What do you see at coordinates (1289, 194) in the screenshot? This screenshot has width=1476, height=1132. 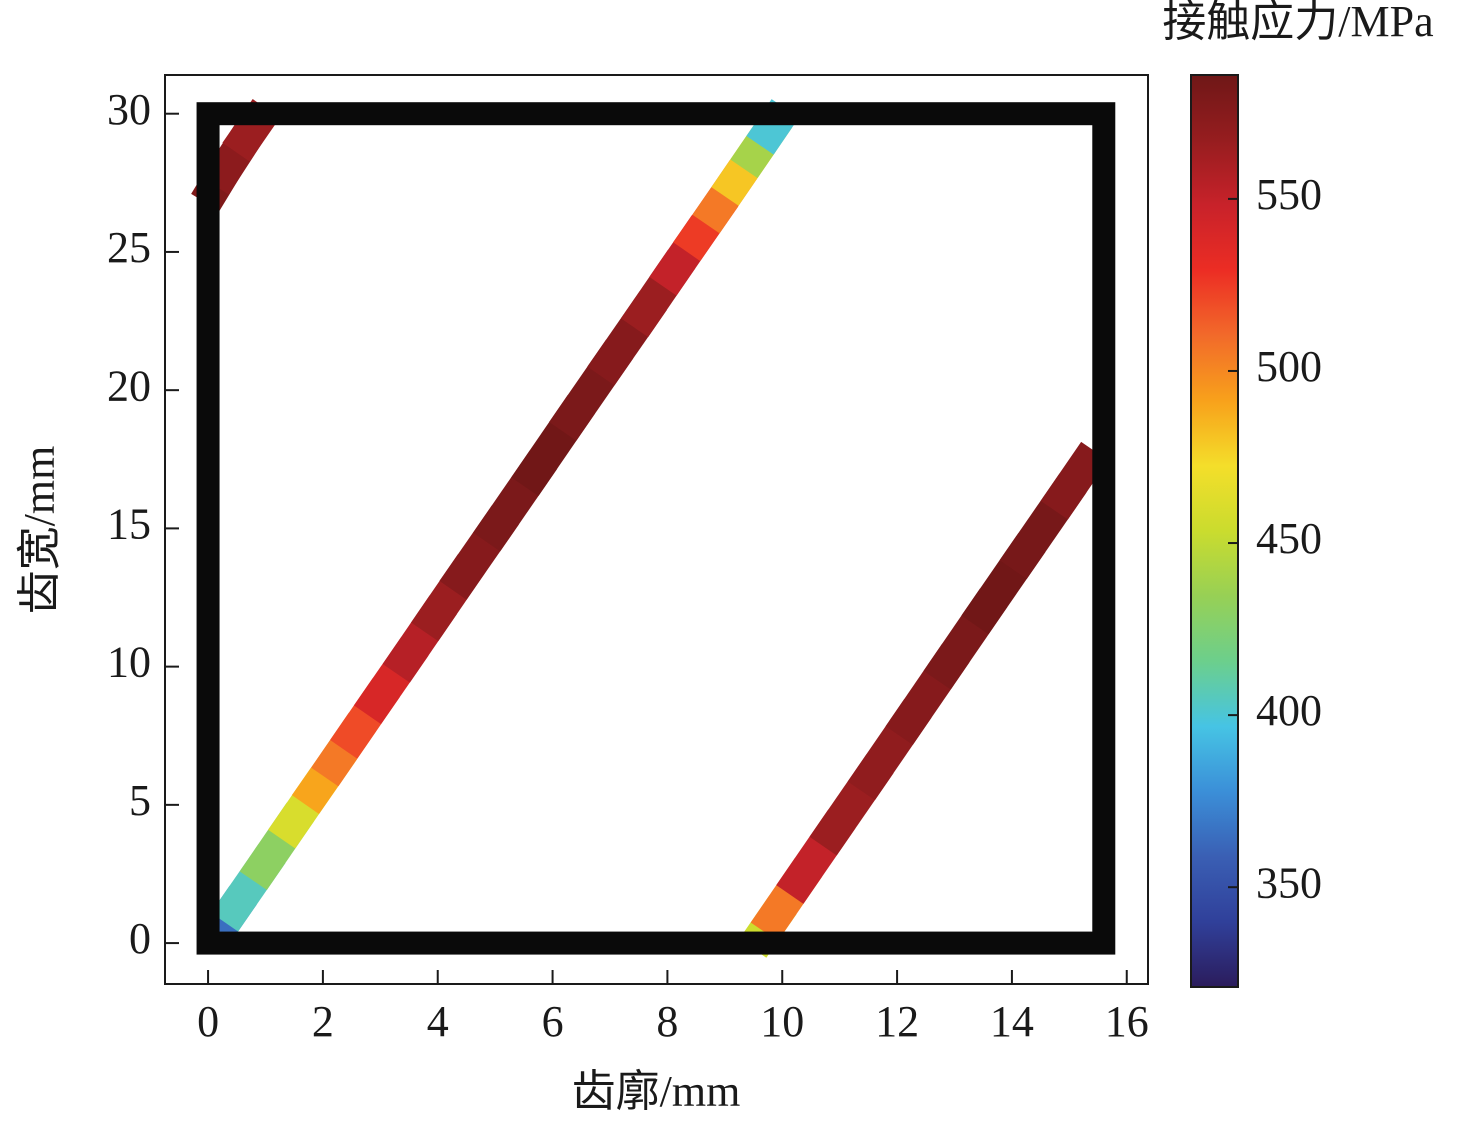 I see `colorbar-tick-label: 550` at bounding box center [1289, 194].